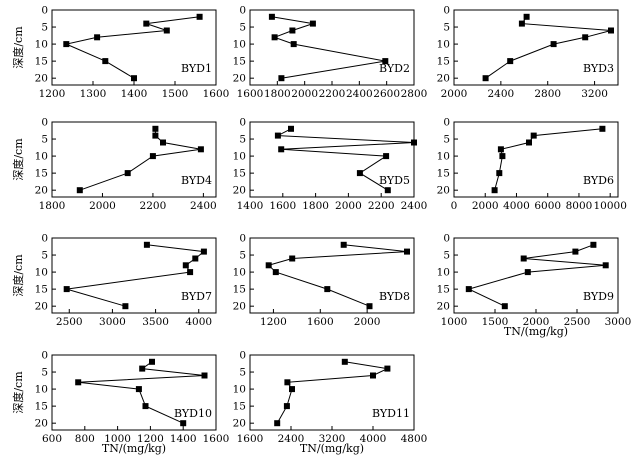  Describe the element at coordinates (414, 206) in the screenshot. I see `x-tick-label: 2400` at that location.